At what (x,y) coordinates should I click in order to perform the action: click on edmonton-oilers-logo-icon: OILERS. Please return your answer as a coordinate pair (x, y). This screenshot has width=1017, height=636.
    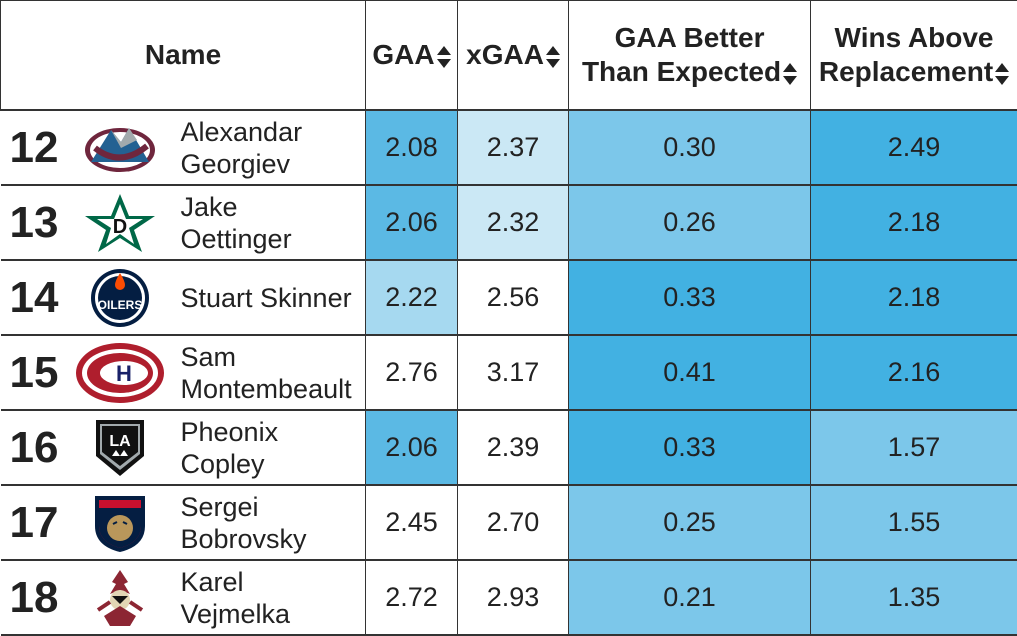
    Looking at the image, I should click on (120, 298).